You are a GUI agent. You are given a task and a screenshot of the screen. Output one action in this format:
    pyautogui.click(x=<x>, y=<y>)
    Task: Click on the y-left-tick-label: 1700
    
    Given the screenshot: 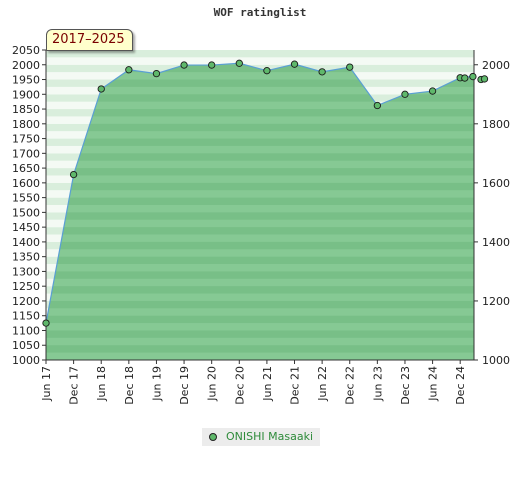 What is the action you would take?
    pyautogui.click(x=26, y=153)
    